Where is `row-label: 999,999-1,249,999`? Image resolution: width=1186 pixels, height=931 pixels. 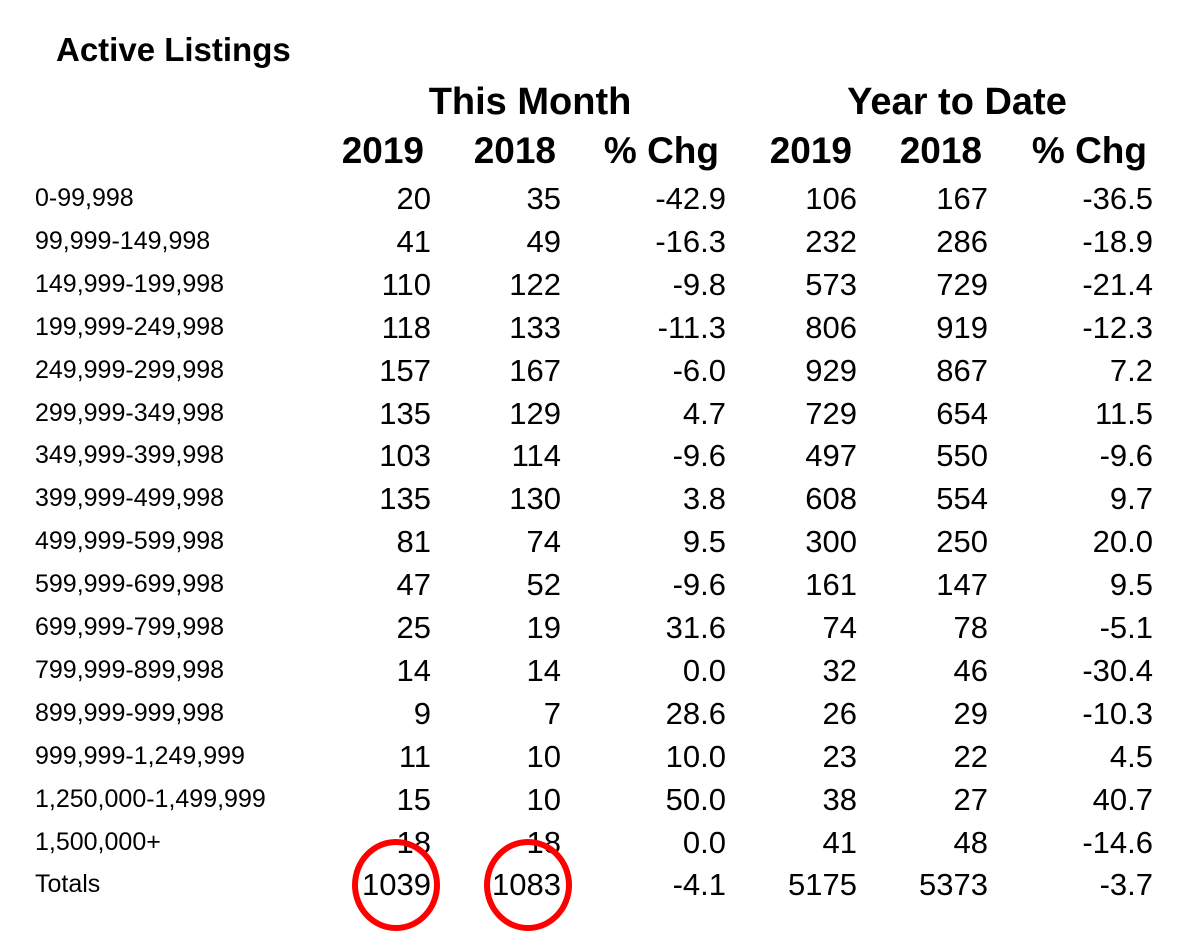 row-label: 999,999-1,249,999 is located at coordinates (140, 755).